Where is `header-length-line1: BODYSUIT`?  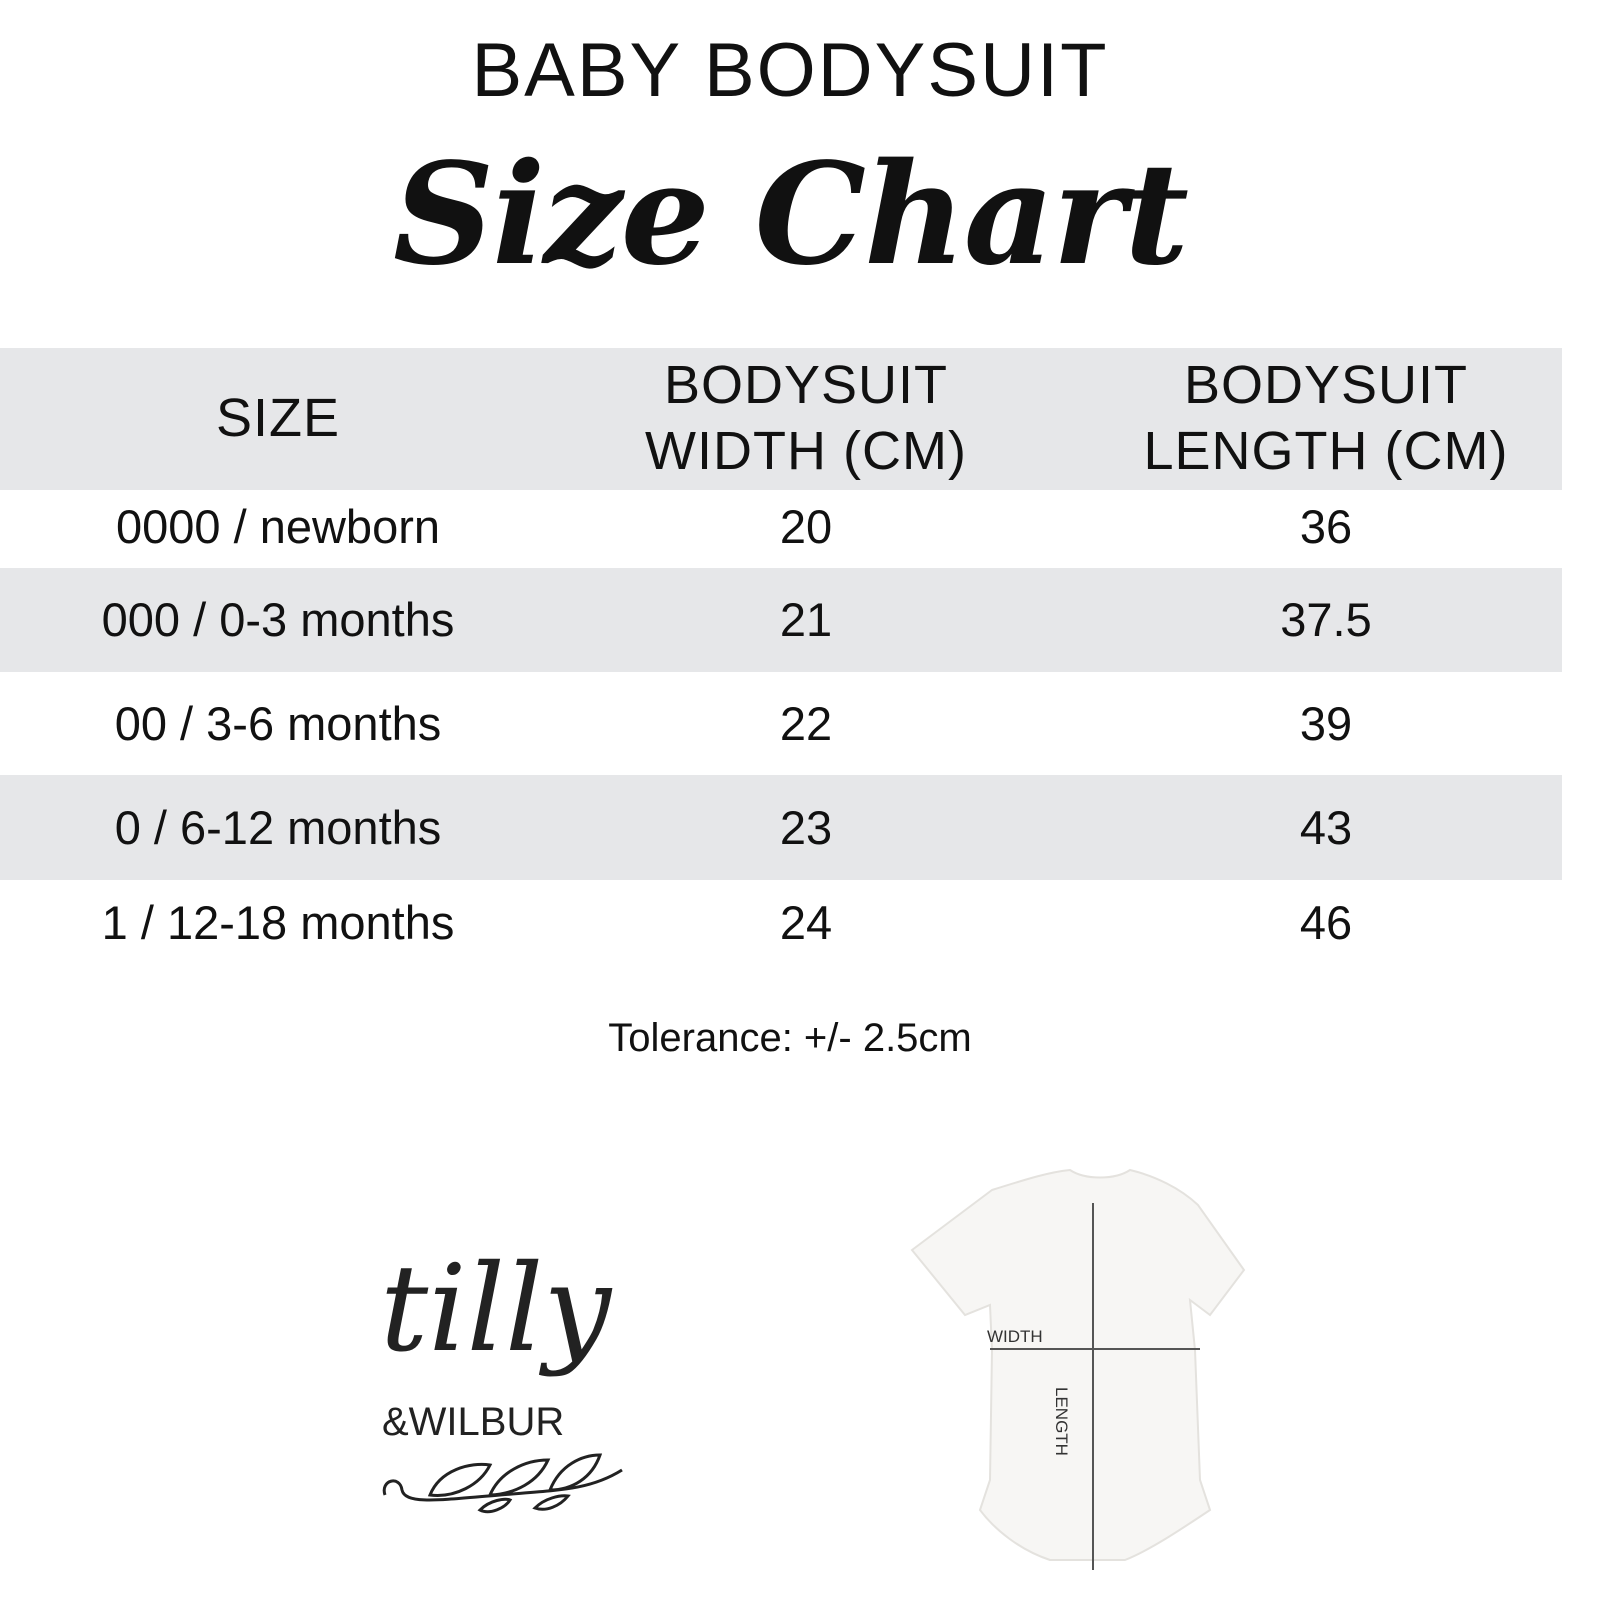 header-length-line1: BODYSUIT is located at coordinates (1326, 385).